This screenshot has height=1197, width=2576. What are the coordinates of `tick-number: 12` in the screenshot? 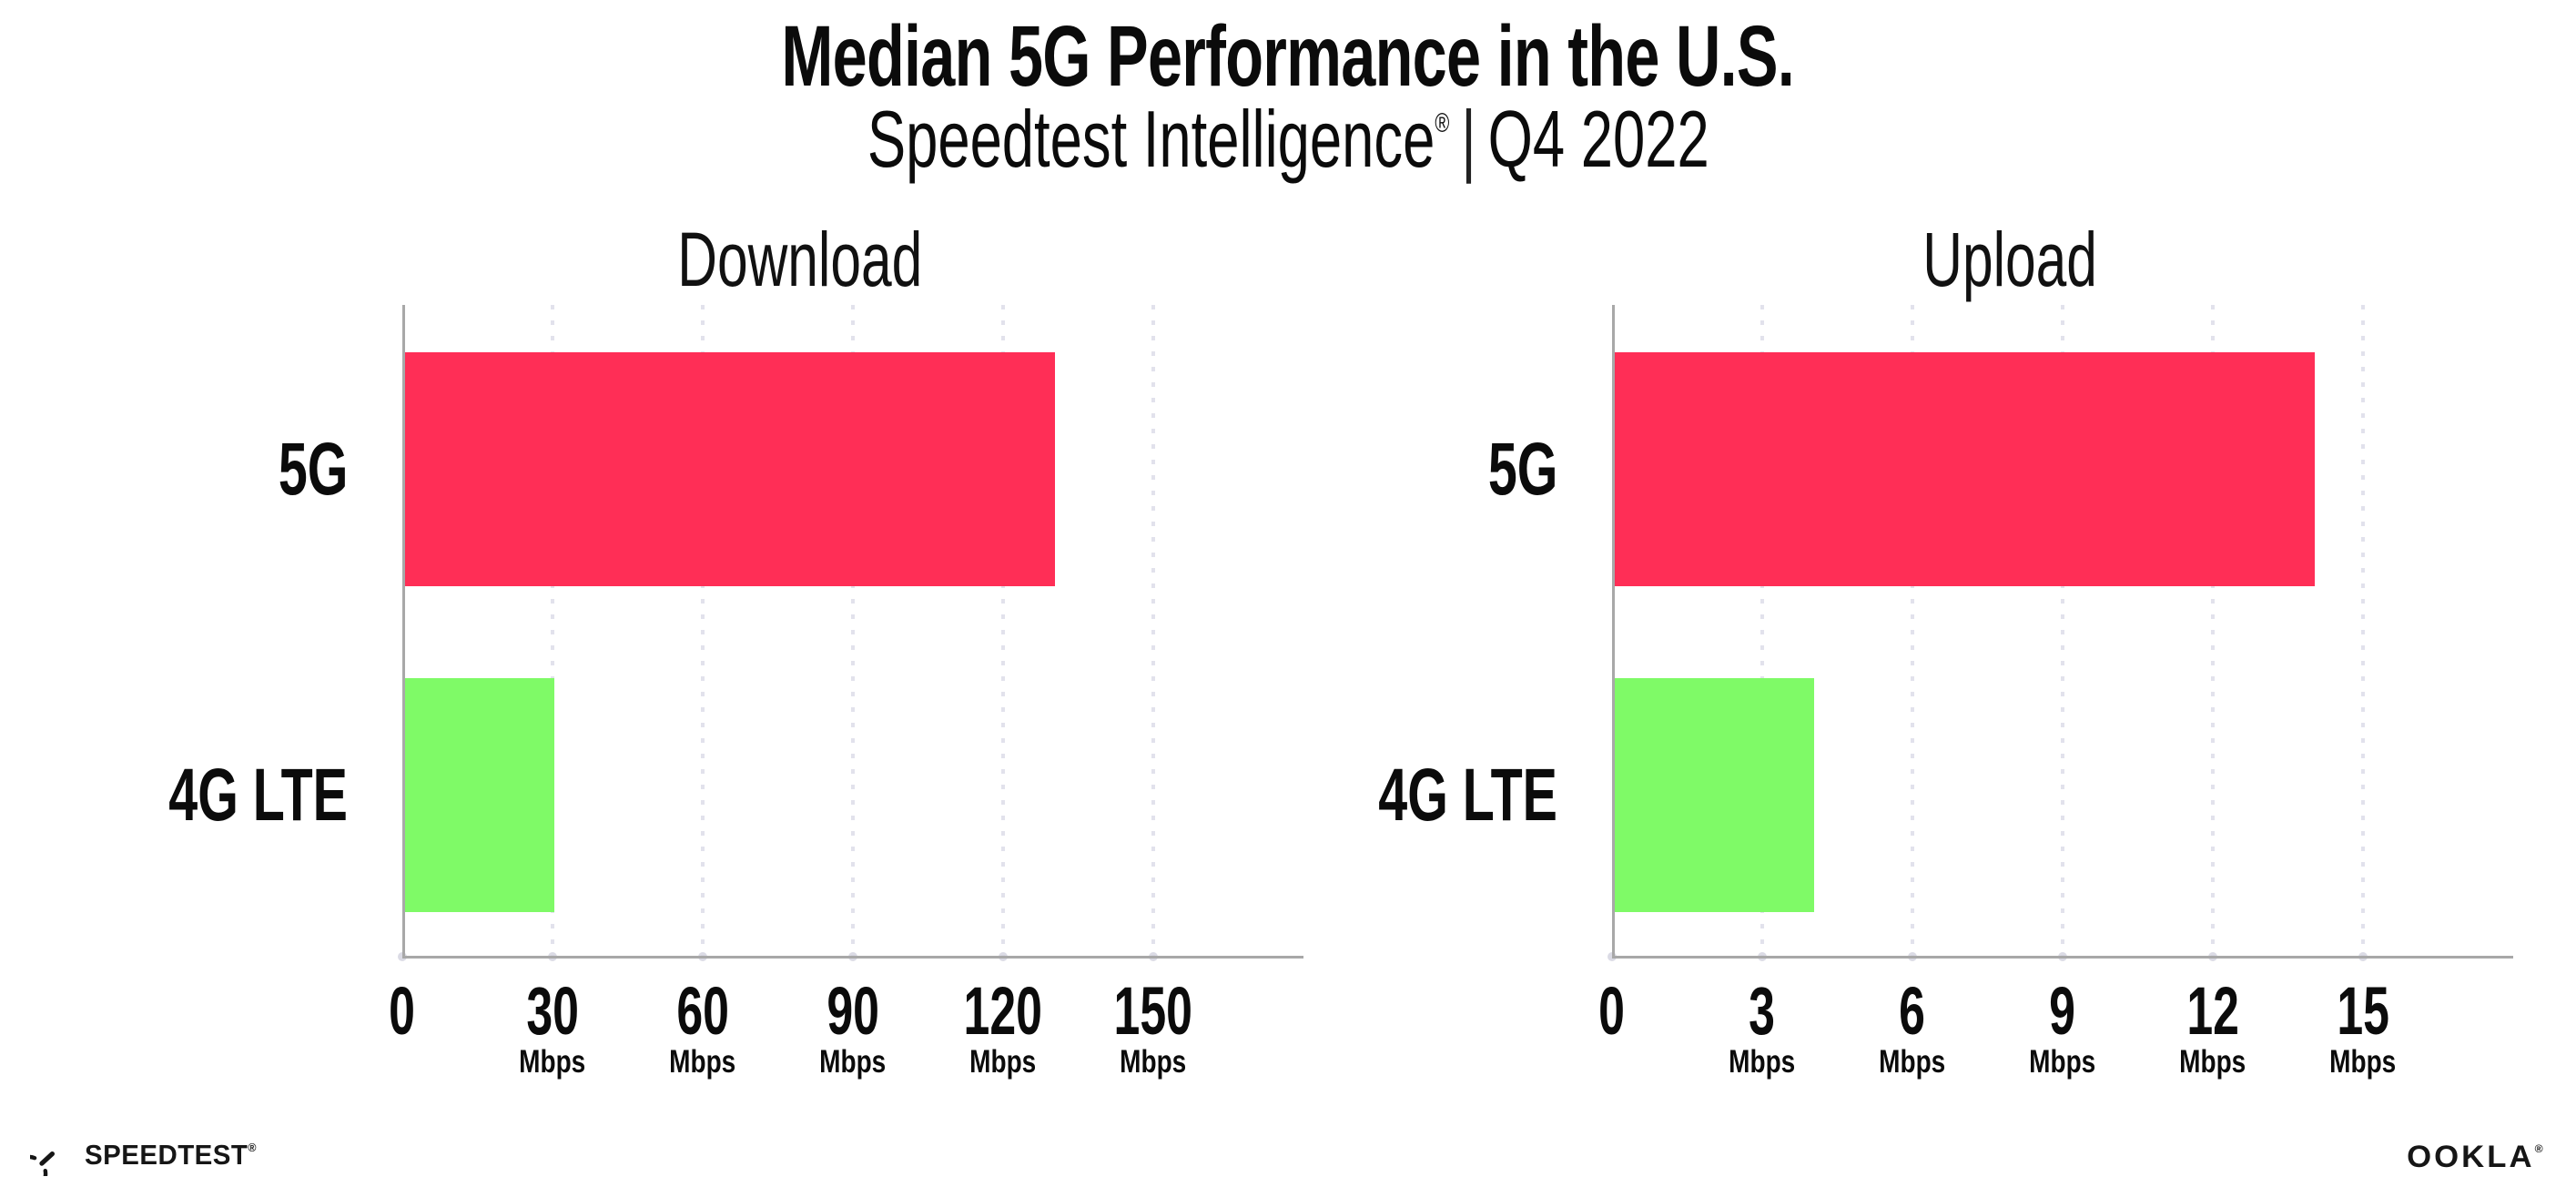 It's located at (2213, 1011).